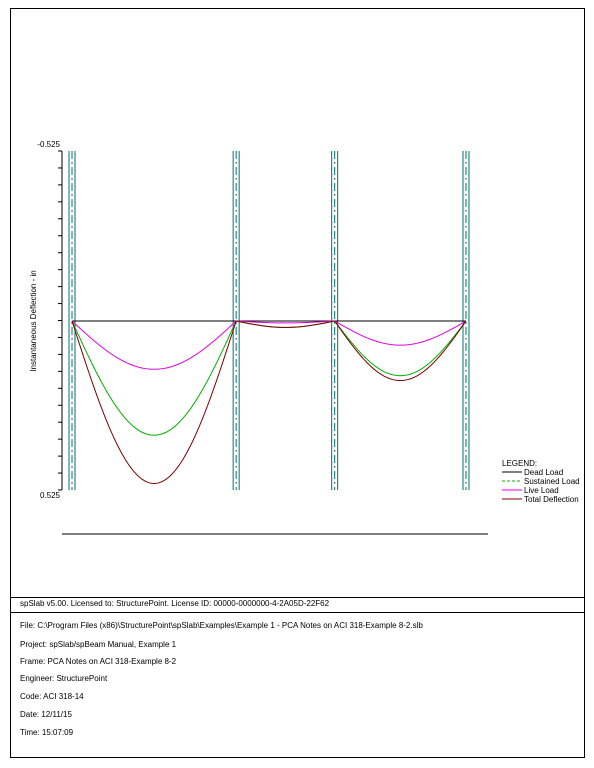  What do you see at coordinates (98, 661) in the screenshot?
I see `frame-text: Frame: PCA Notes on ACI 318-Example 8-2` at bounding box center [98, 661].